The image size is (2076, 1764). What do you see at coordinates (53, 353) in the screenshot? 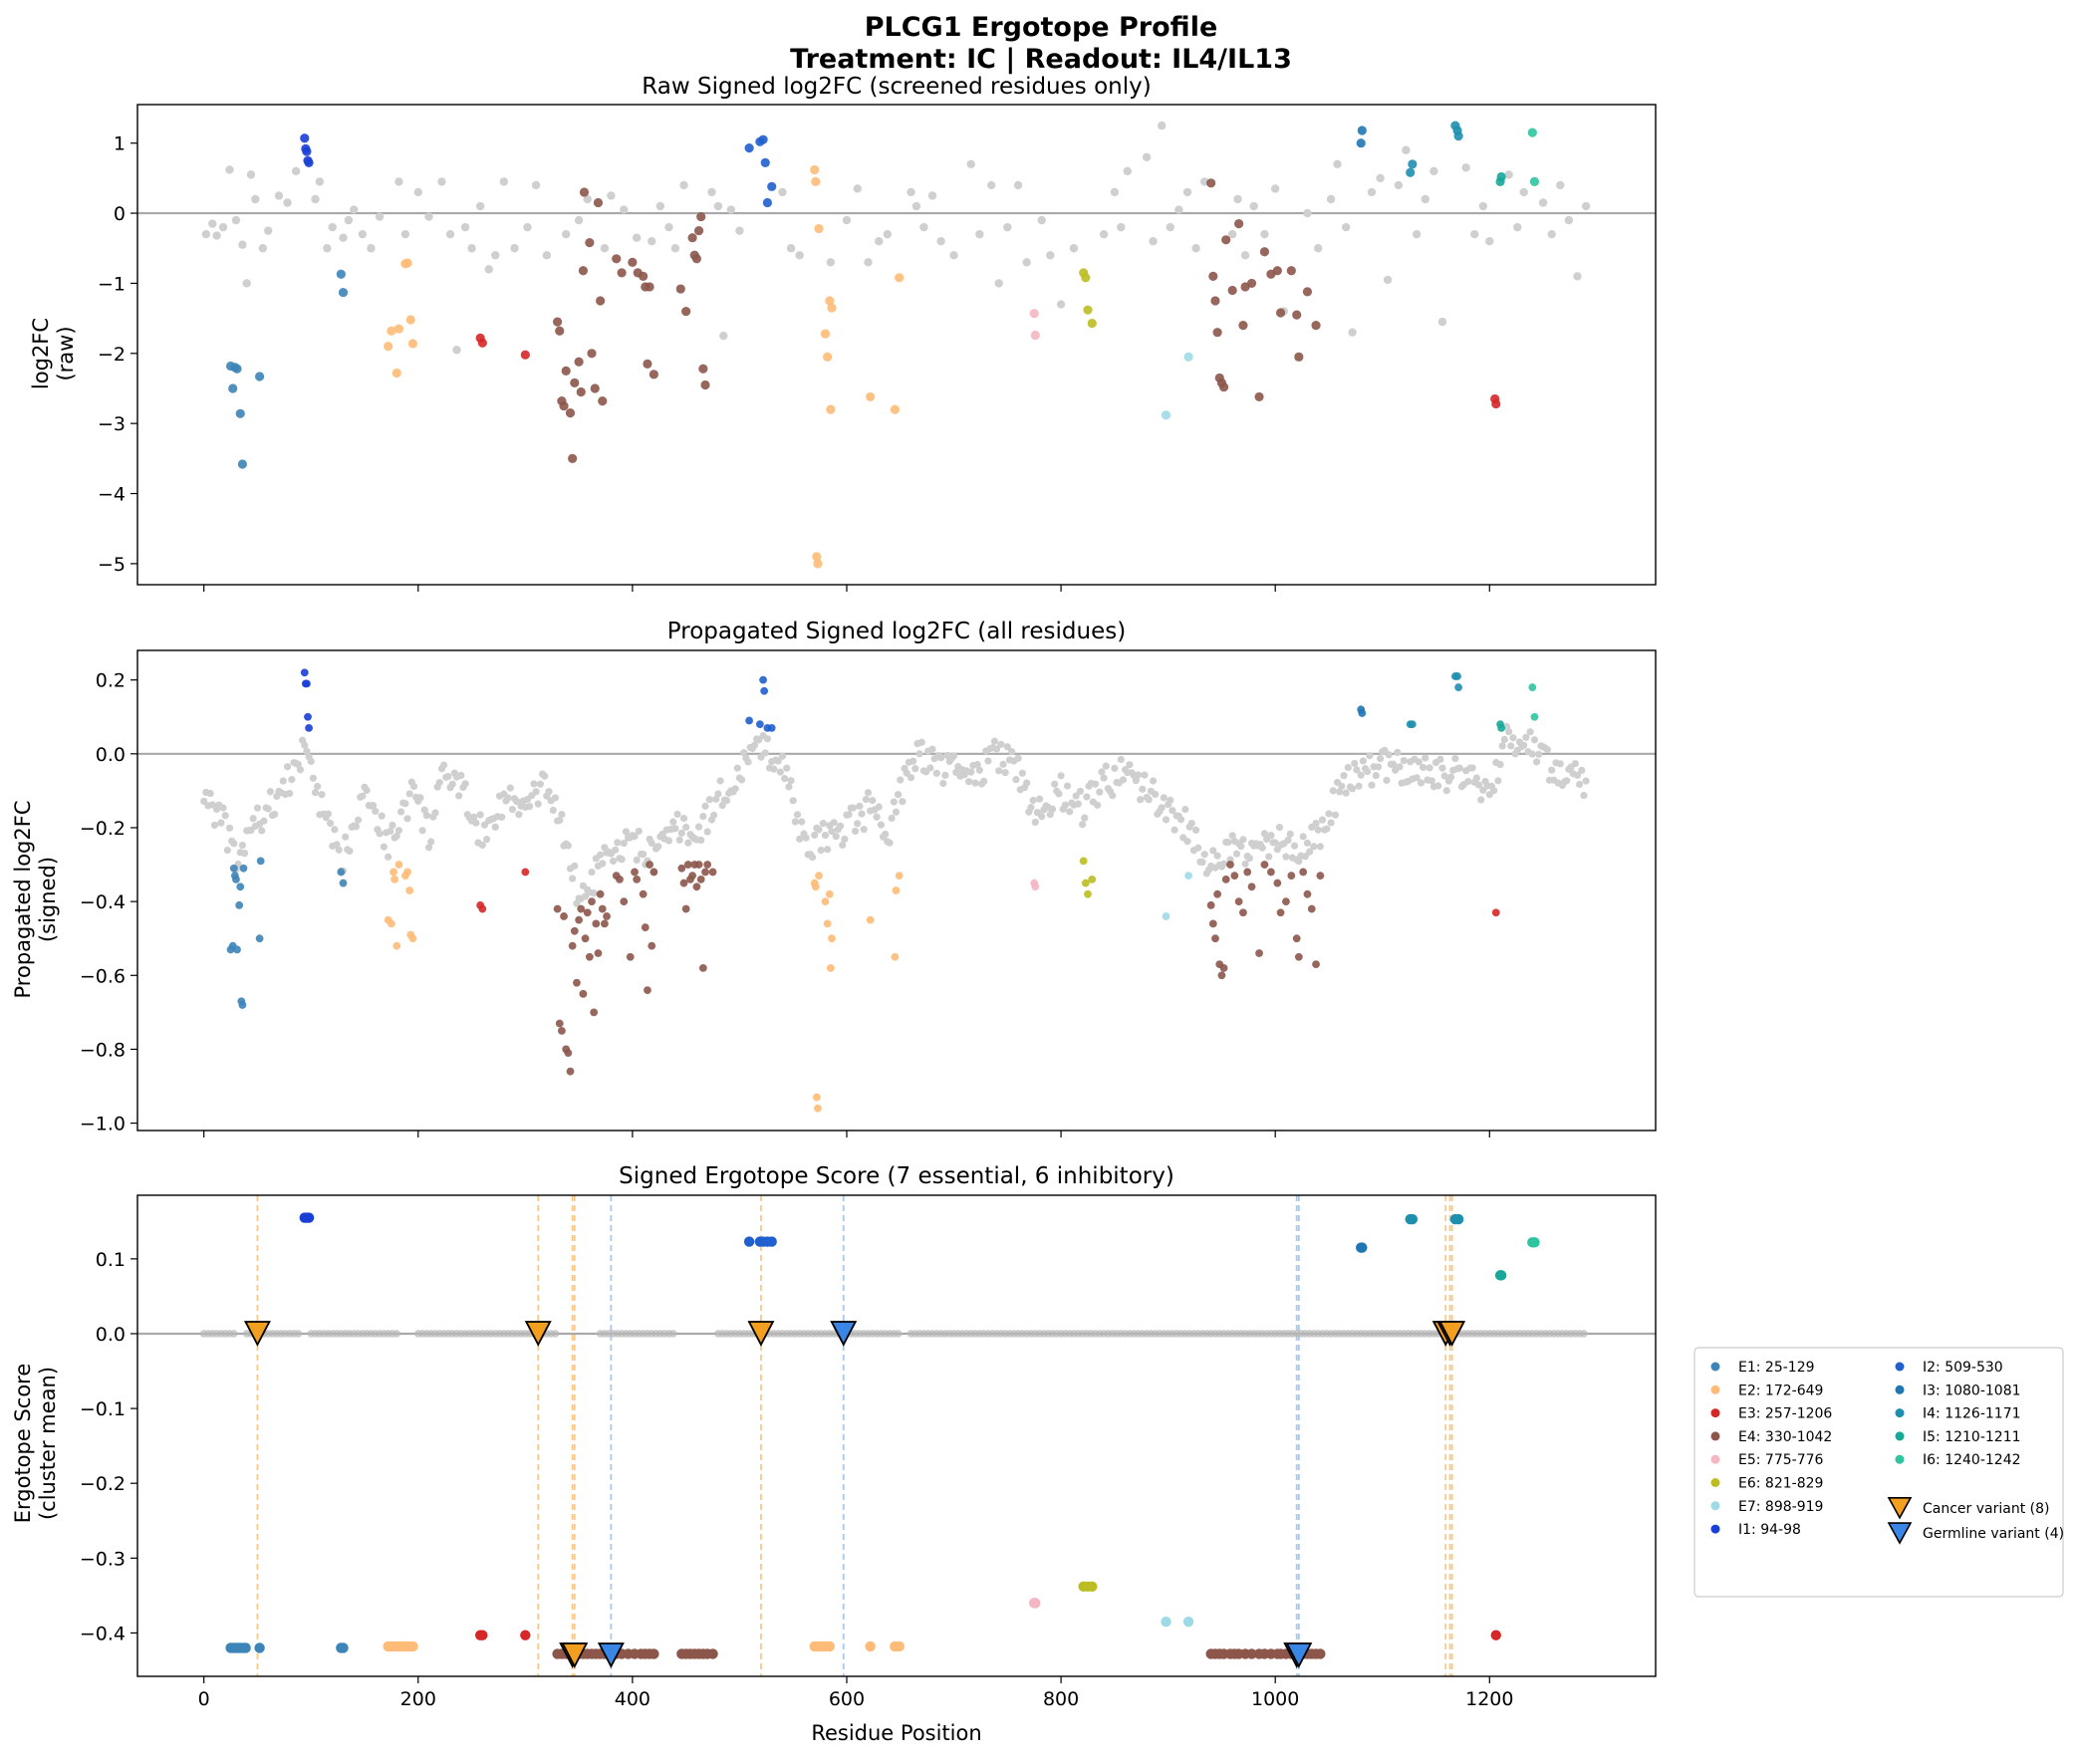
I see `panel-raw-ylabel: log2FC (raw)` at bounding box center [53, 353].